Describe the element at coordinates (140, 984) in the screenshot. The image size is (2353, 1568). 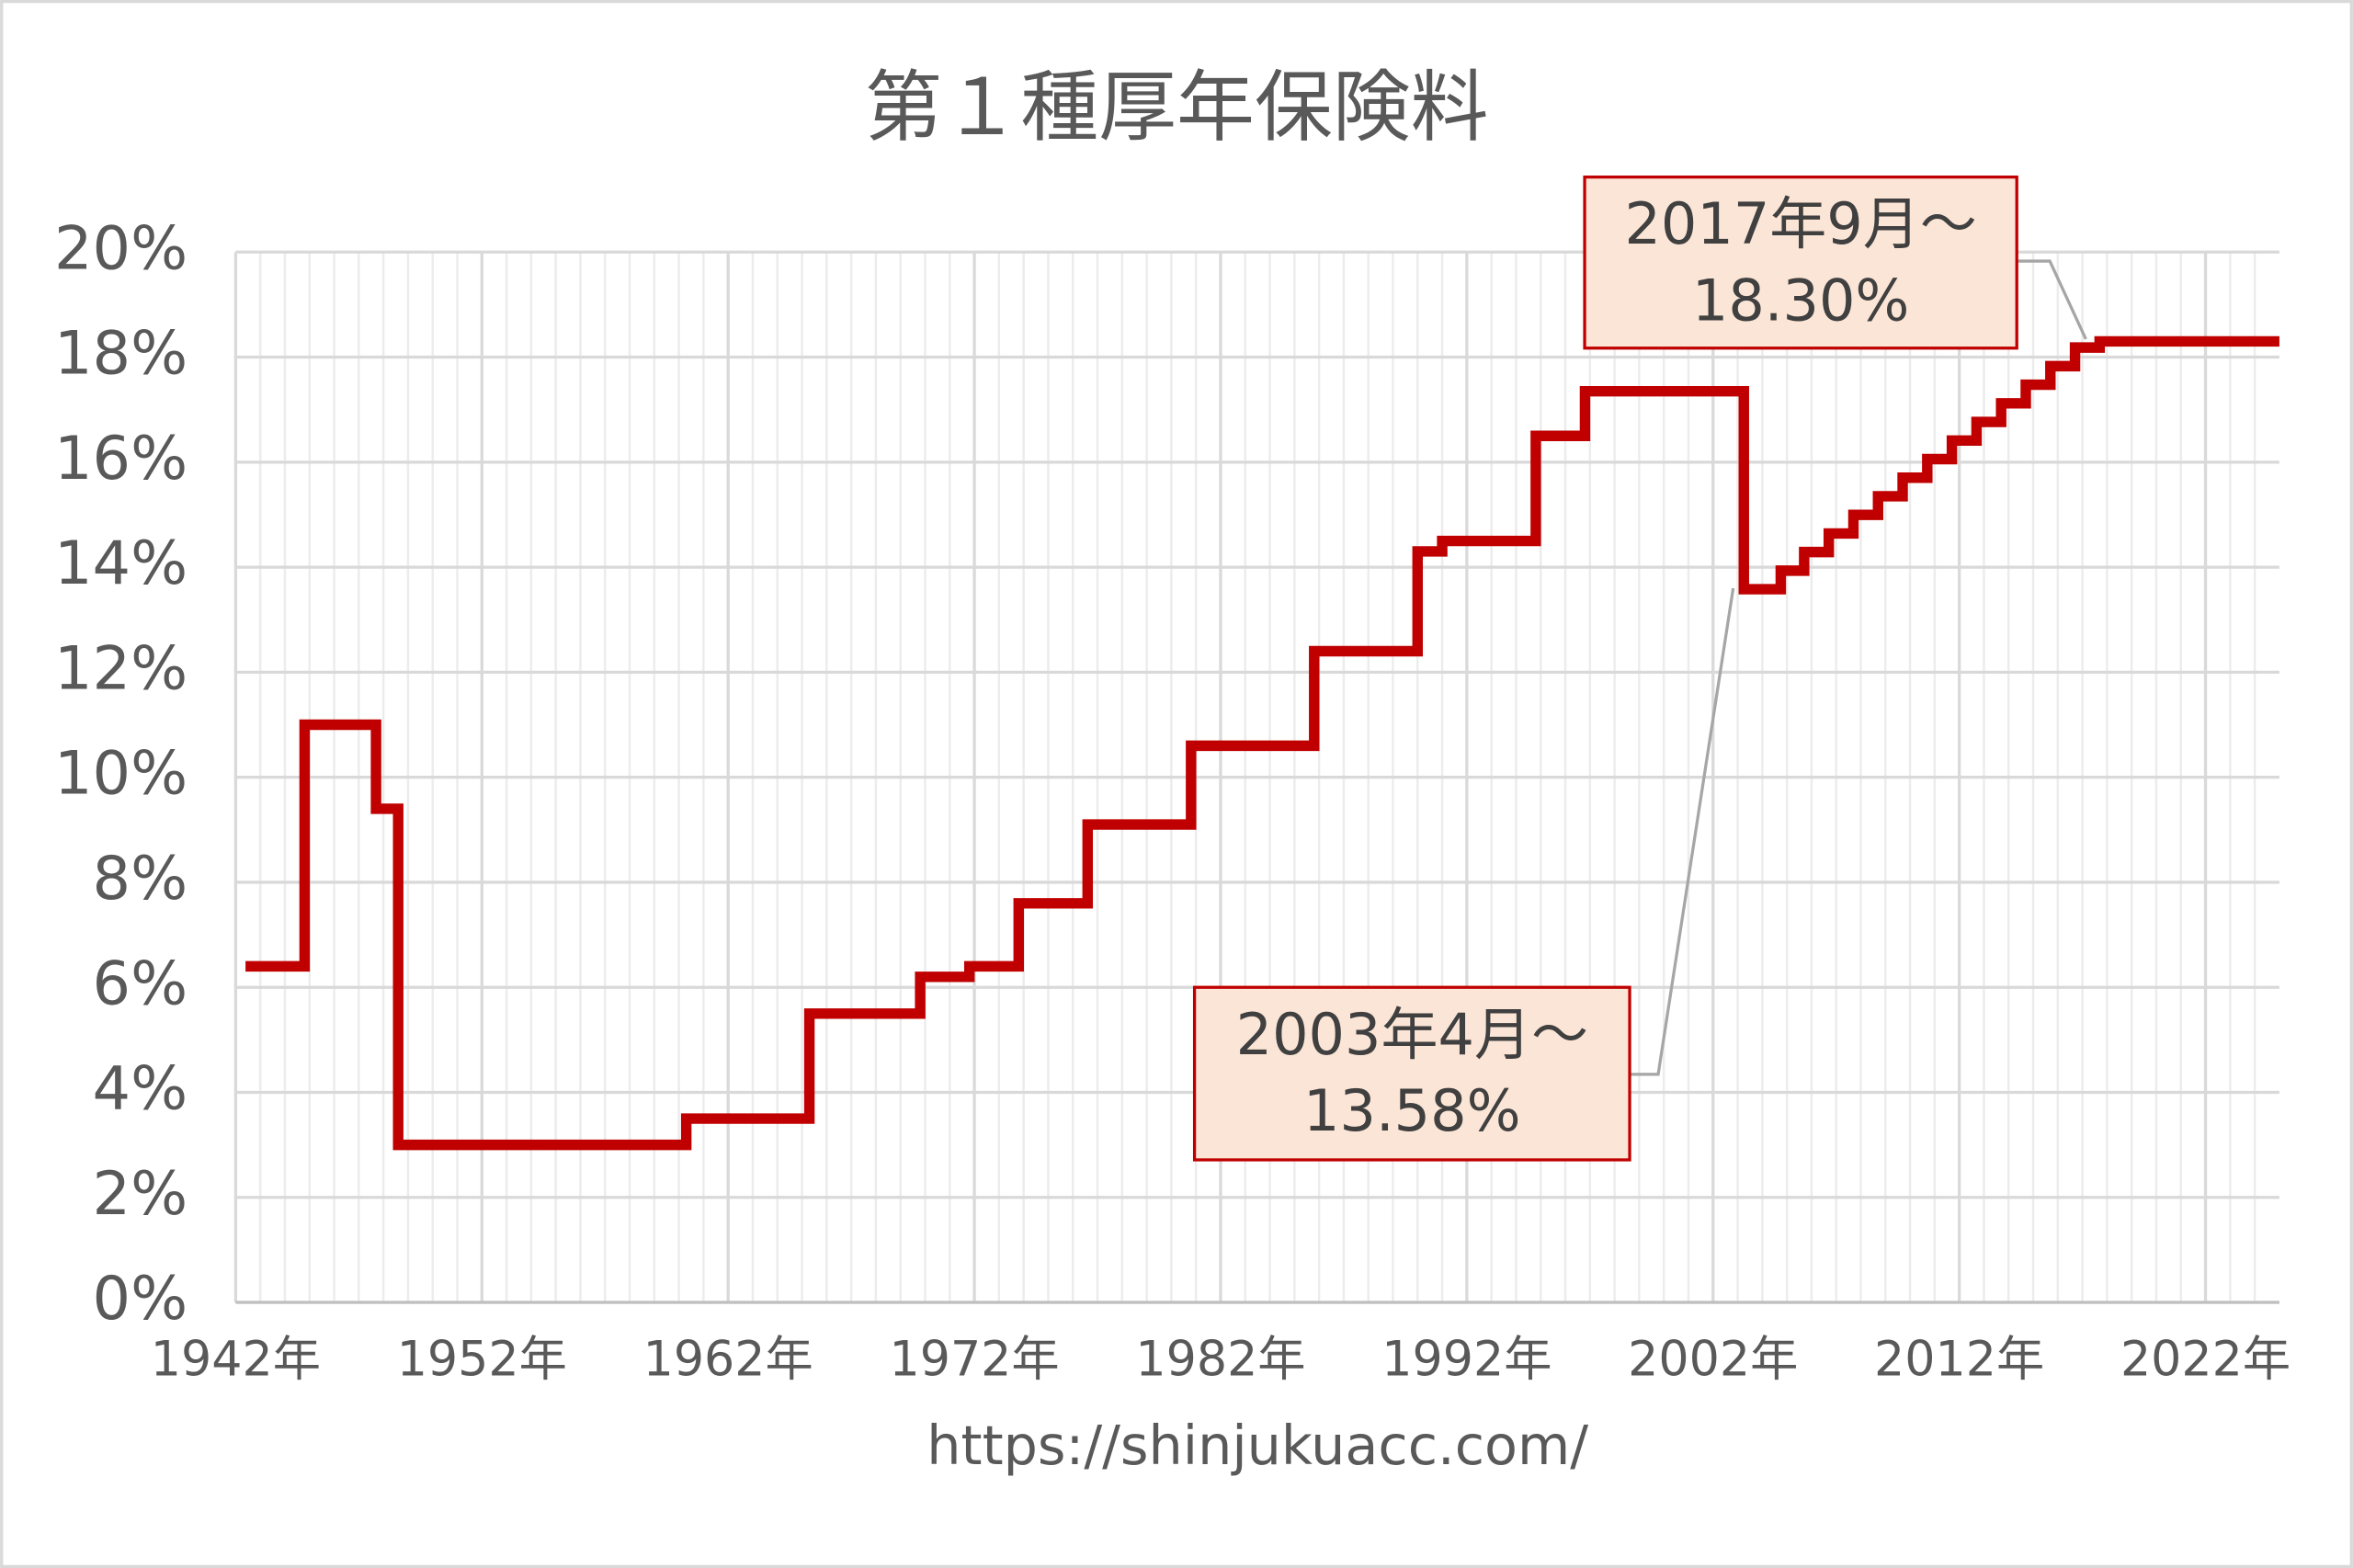
I see `y-tick-label: 6%` at that location.